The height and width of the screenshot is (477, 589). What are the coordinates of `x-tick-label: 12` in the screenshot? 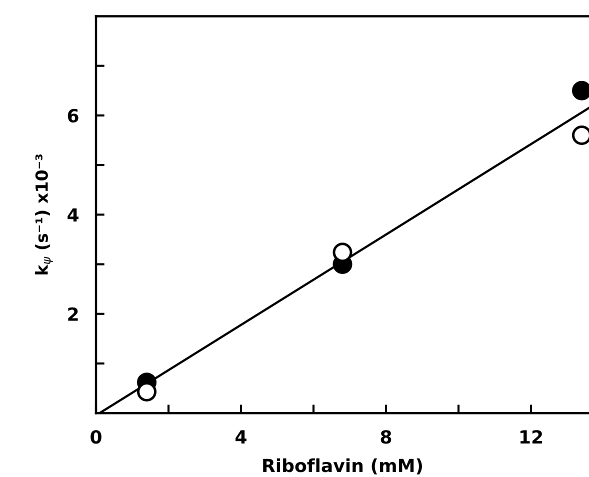 It's located at (531, 437).